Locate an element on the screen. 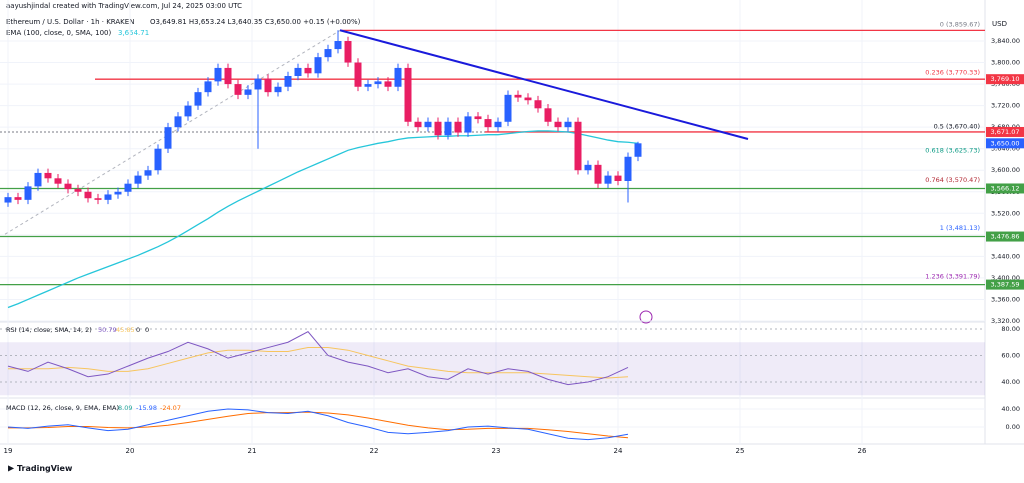  fib-label: 0 (3,859.67) is located at coordinates (960, 24).